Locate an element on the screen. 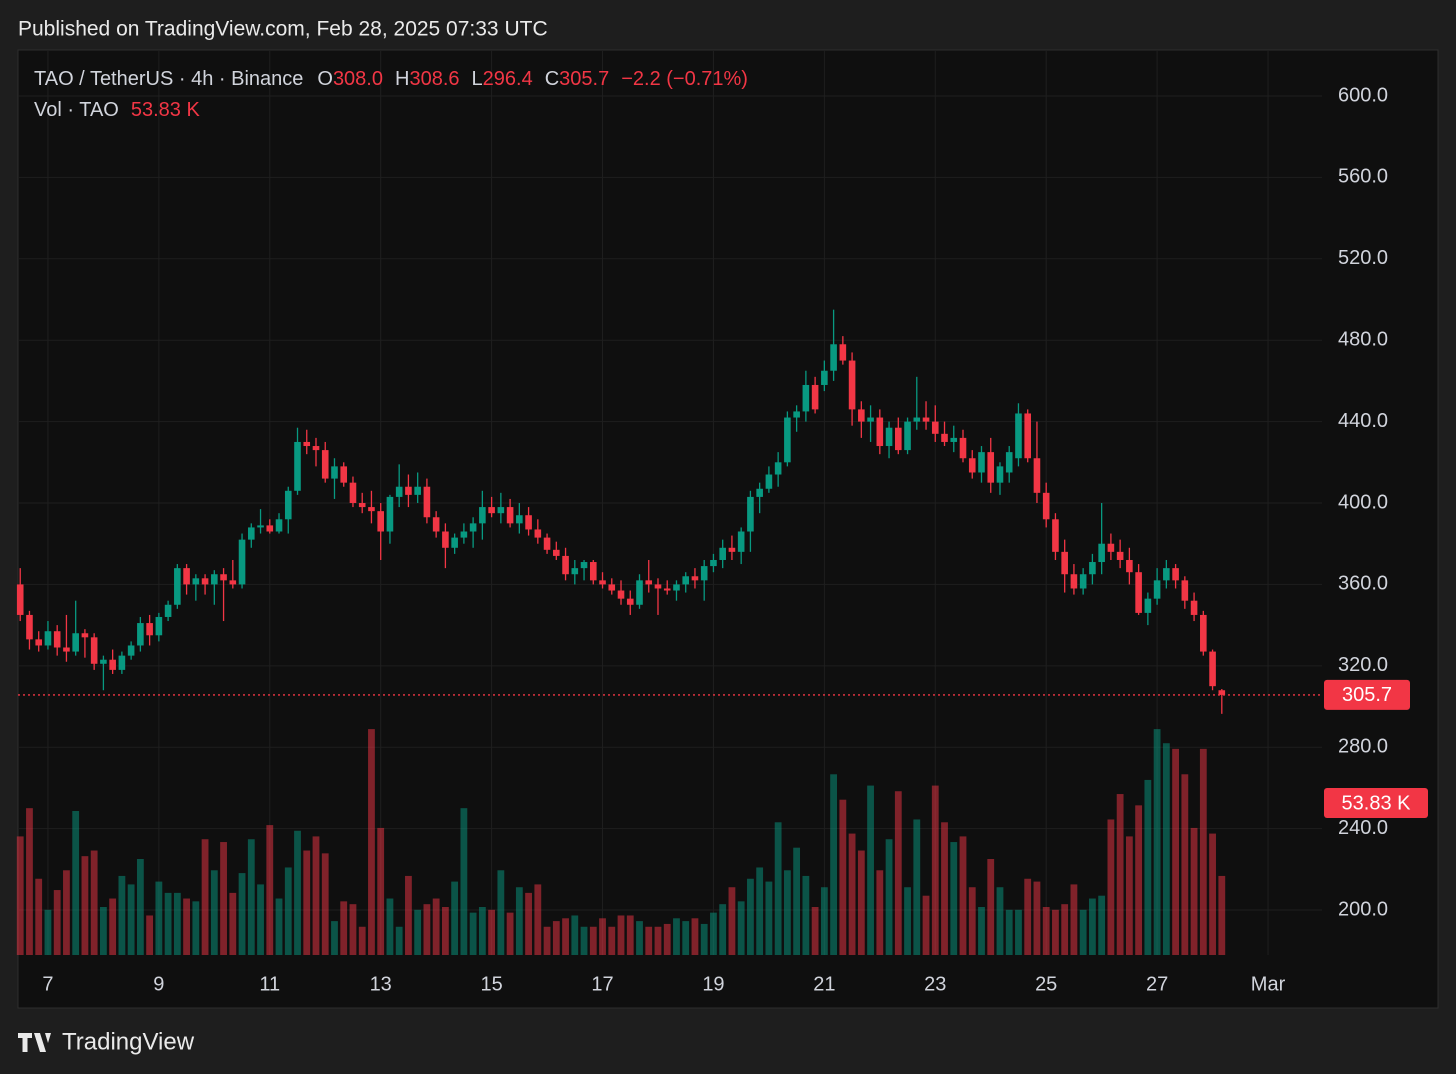  ohlc-key: C is located at coordinates (552, 79).